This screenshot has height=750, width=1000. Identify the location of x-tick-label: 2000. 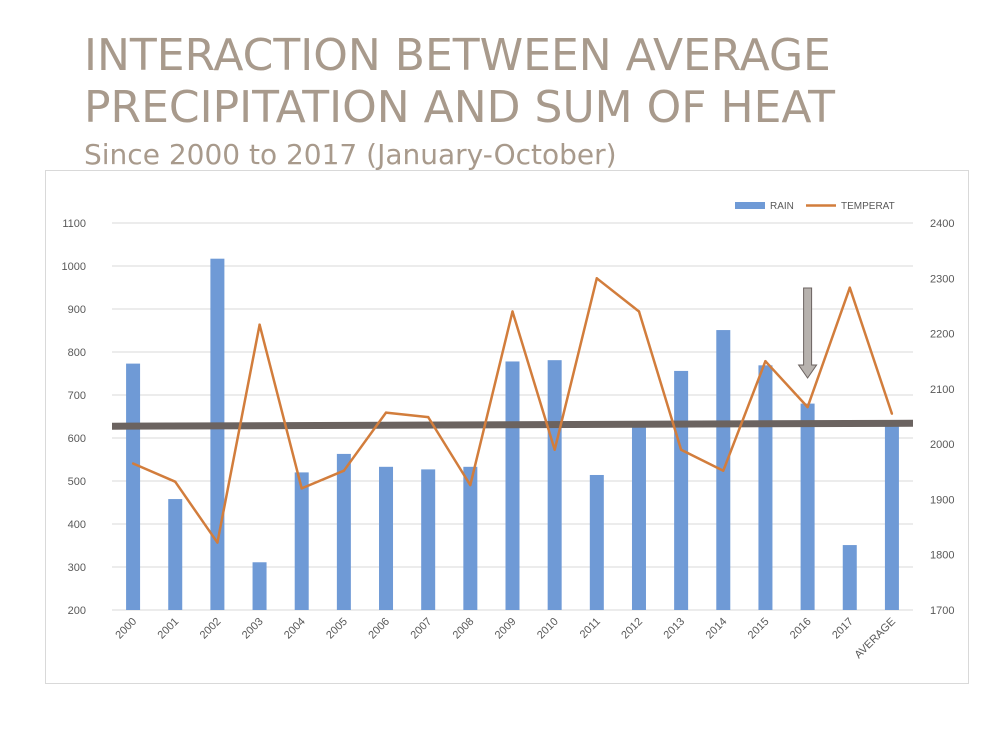
(126, 629).